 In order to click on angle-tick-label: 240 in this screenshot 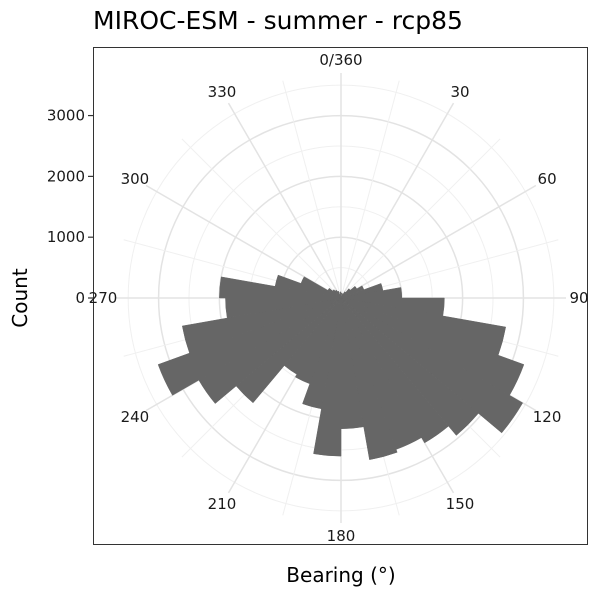, I will do `click(135, 417)`.